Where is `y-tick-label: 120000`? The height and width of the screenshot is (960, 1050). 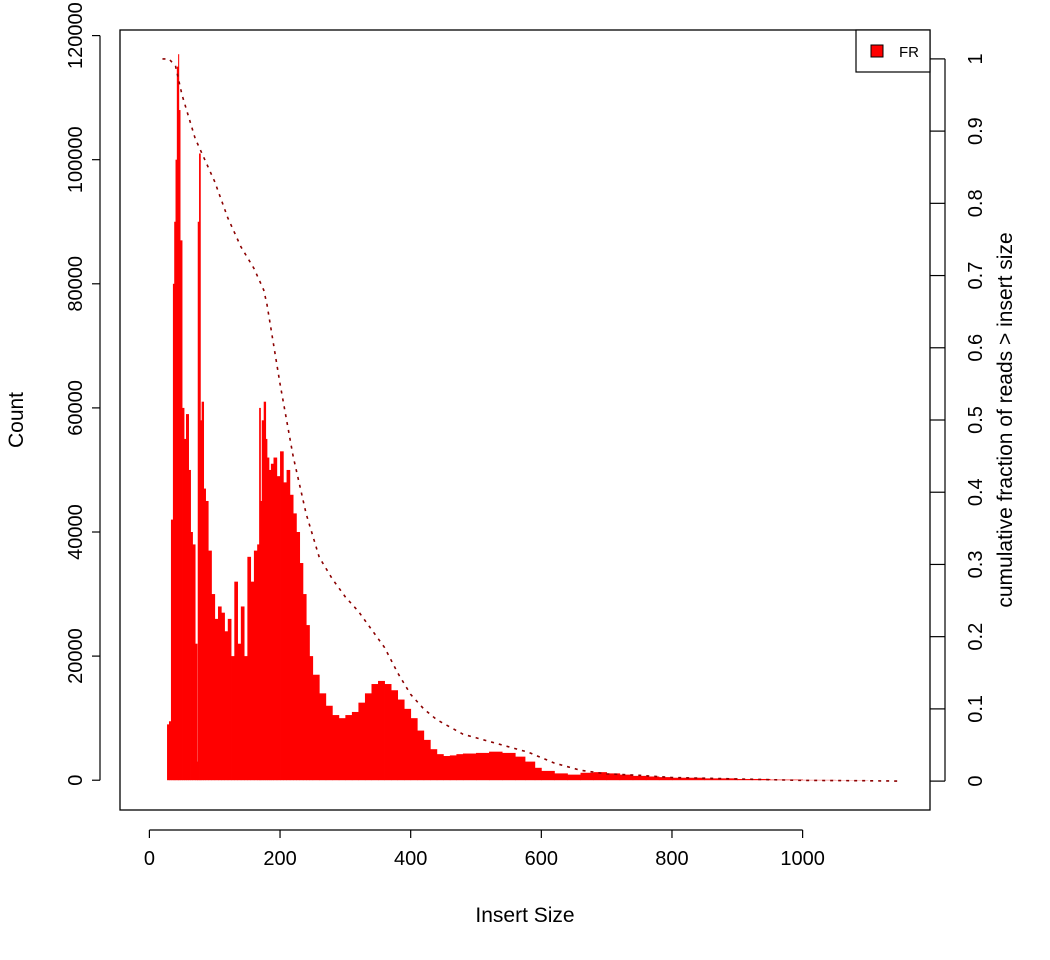 y-tick-label: 120000 is located at coordinates (76, 35).